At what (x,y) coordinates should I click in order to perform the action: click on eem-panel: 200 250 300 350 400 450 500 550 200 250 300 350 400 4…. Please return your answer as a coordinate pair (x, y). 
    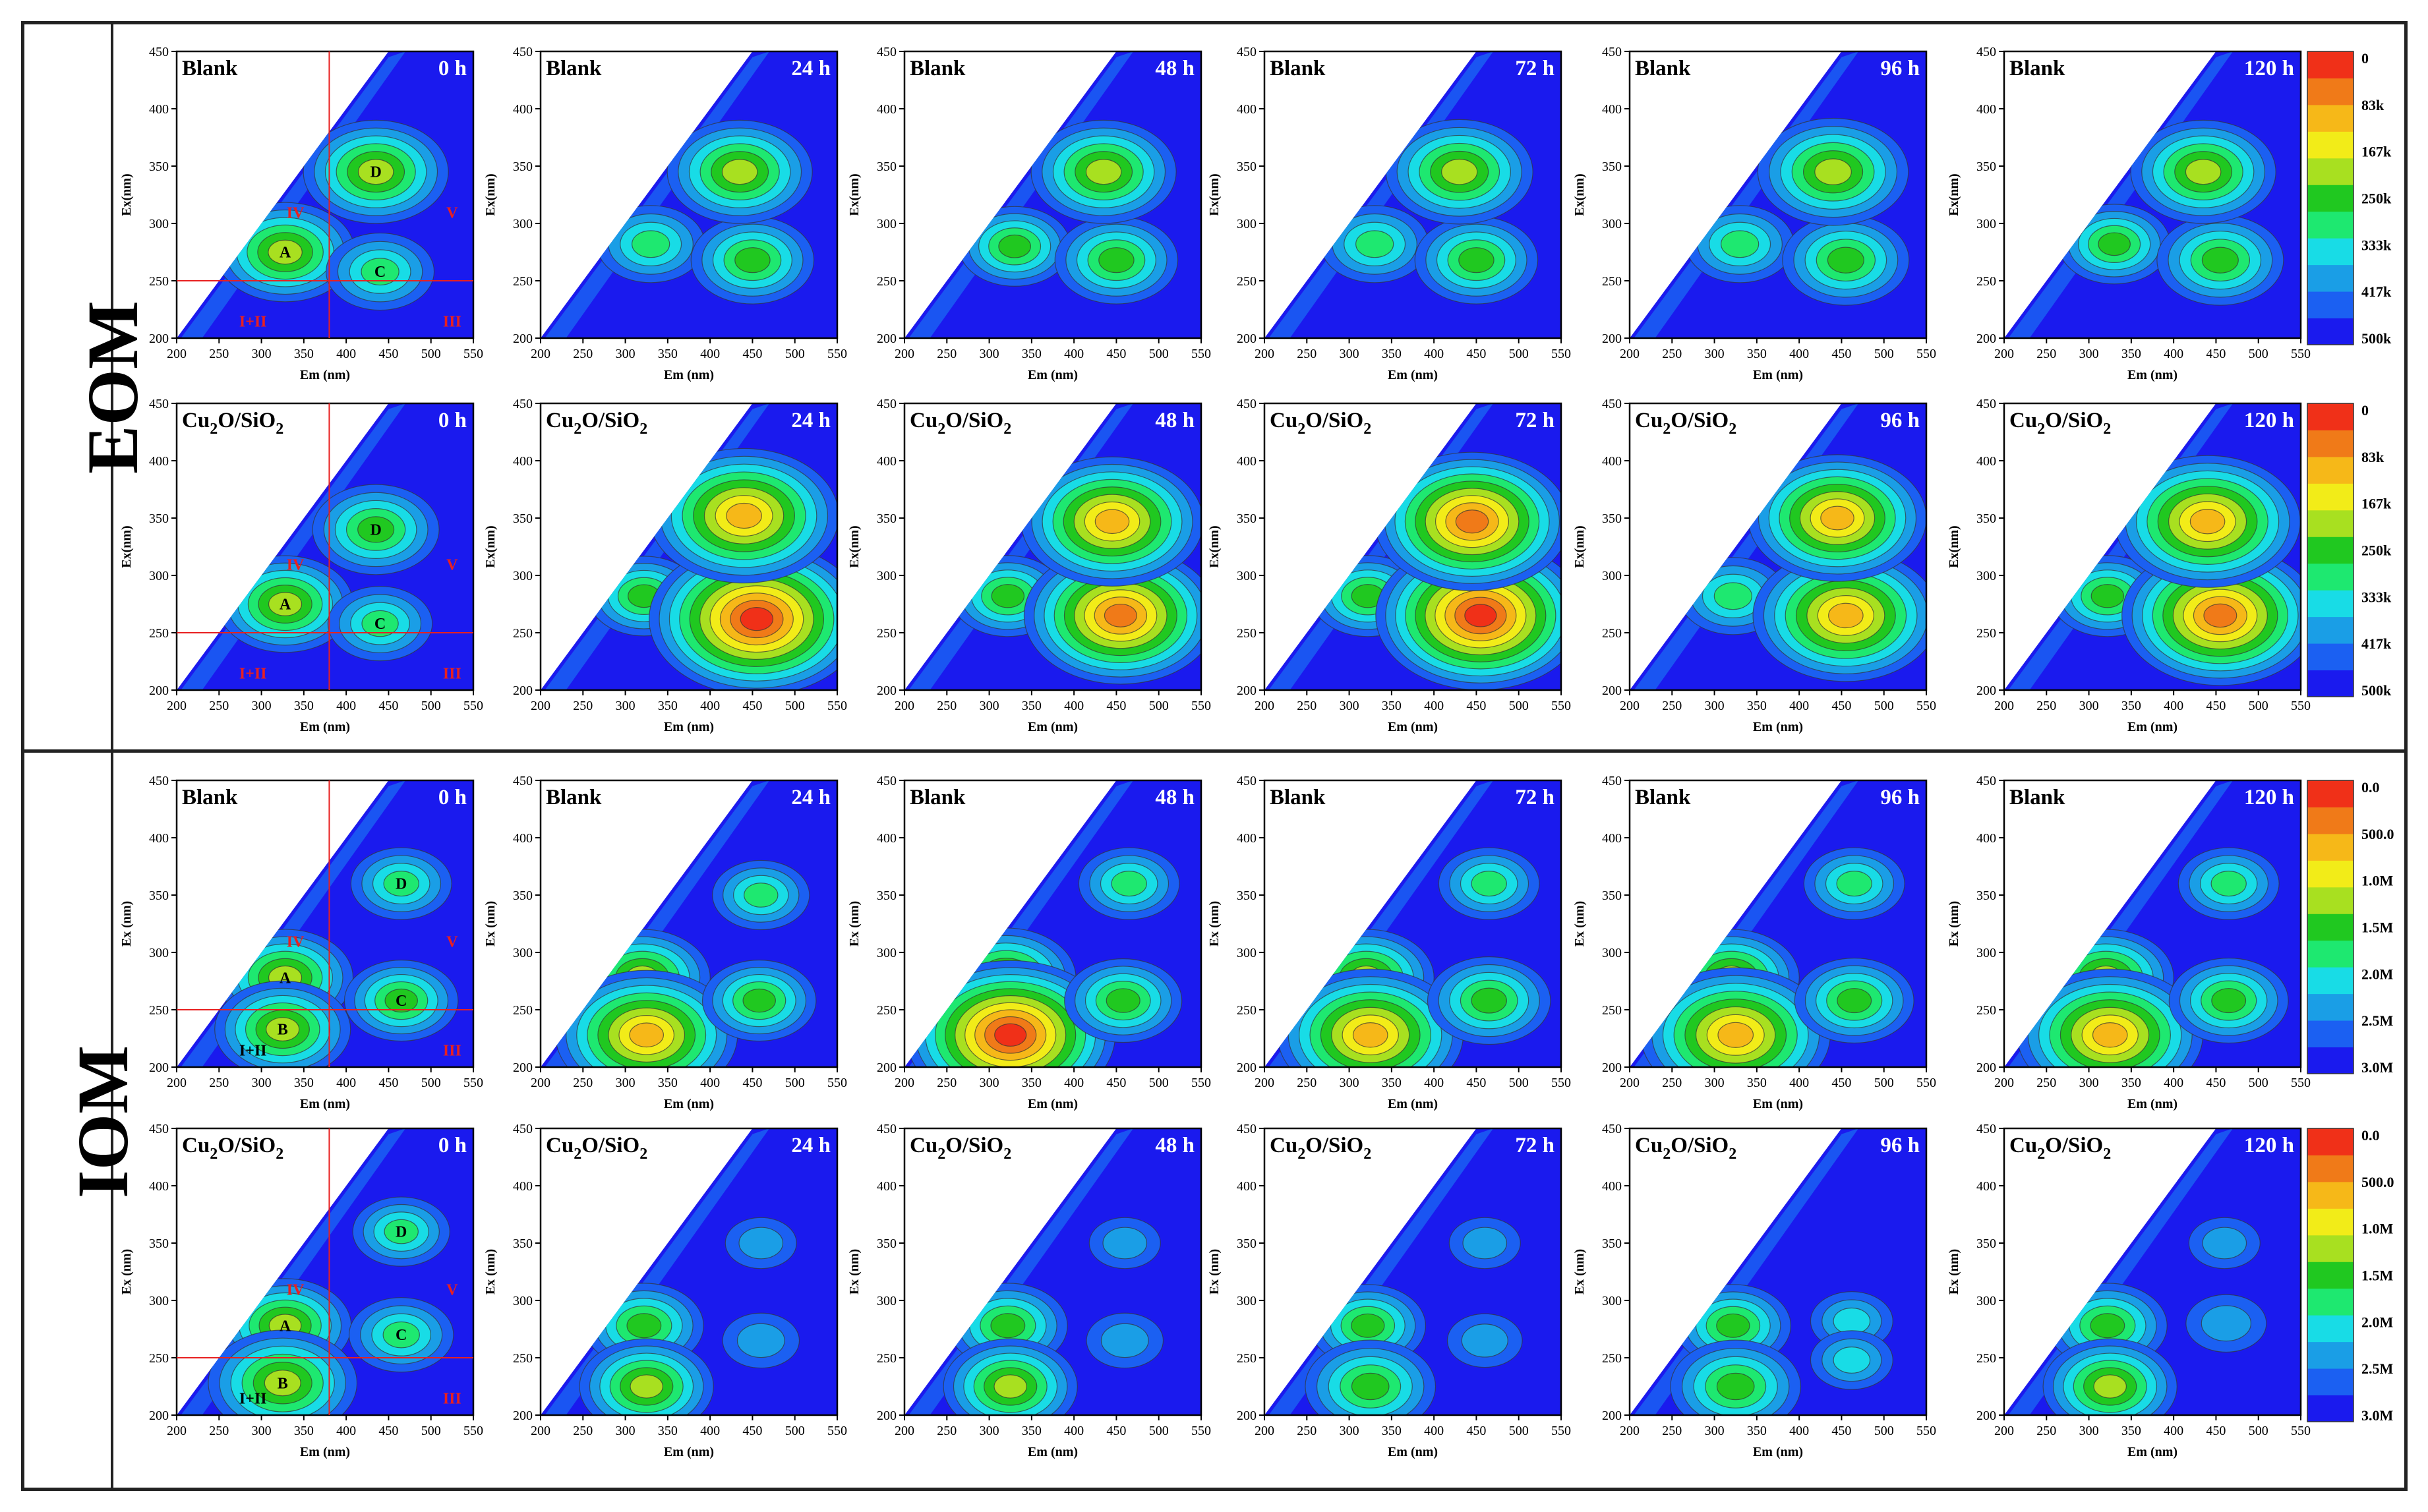
    Looking at the image, I should click on (1029, 1290).